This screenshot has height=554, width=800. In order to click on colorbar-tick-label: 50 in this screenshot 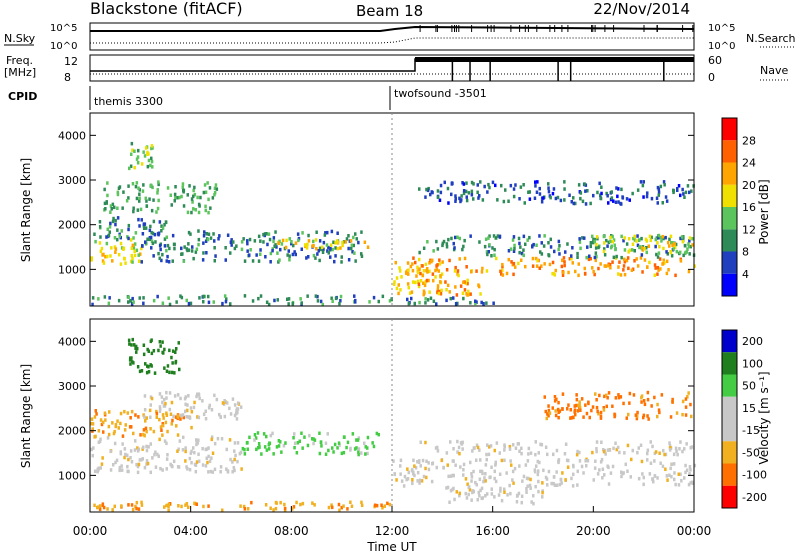, I will do `click(749, 386)`.